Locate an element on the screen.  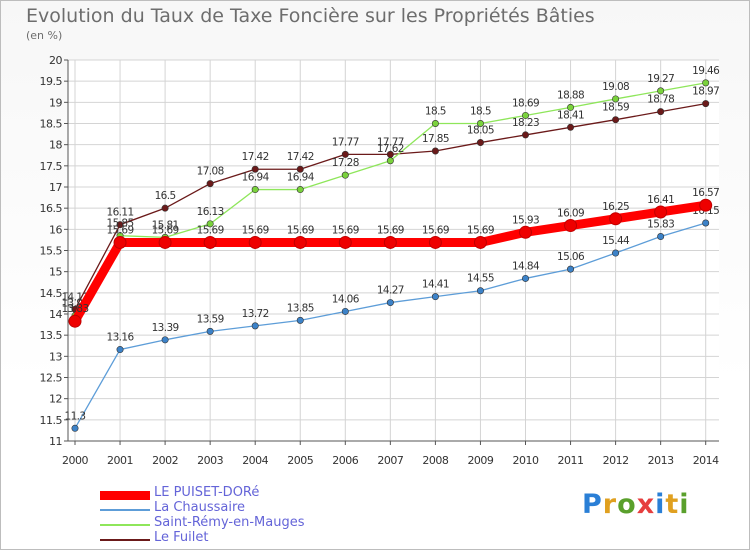
x-tick-label: 2010 is located at coordinates (526, 460).